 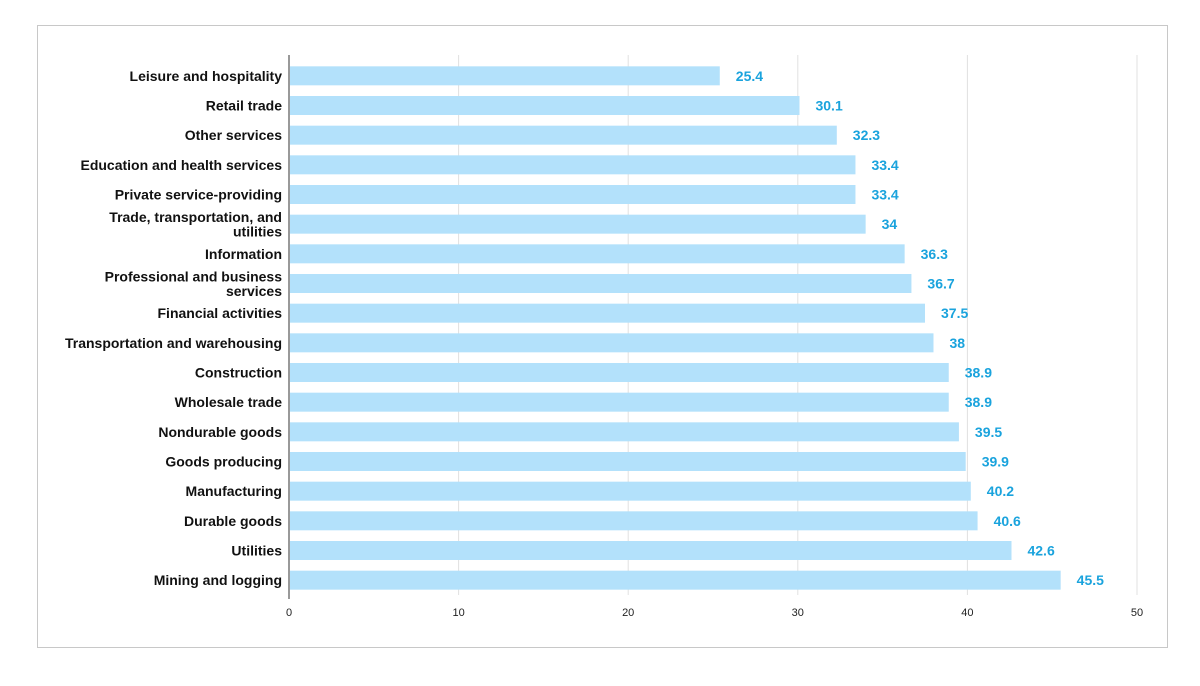 I want to click on category-label: Wholesale trade, so click(x=229, y=402).